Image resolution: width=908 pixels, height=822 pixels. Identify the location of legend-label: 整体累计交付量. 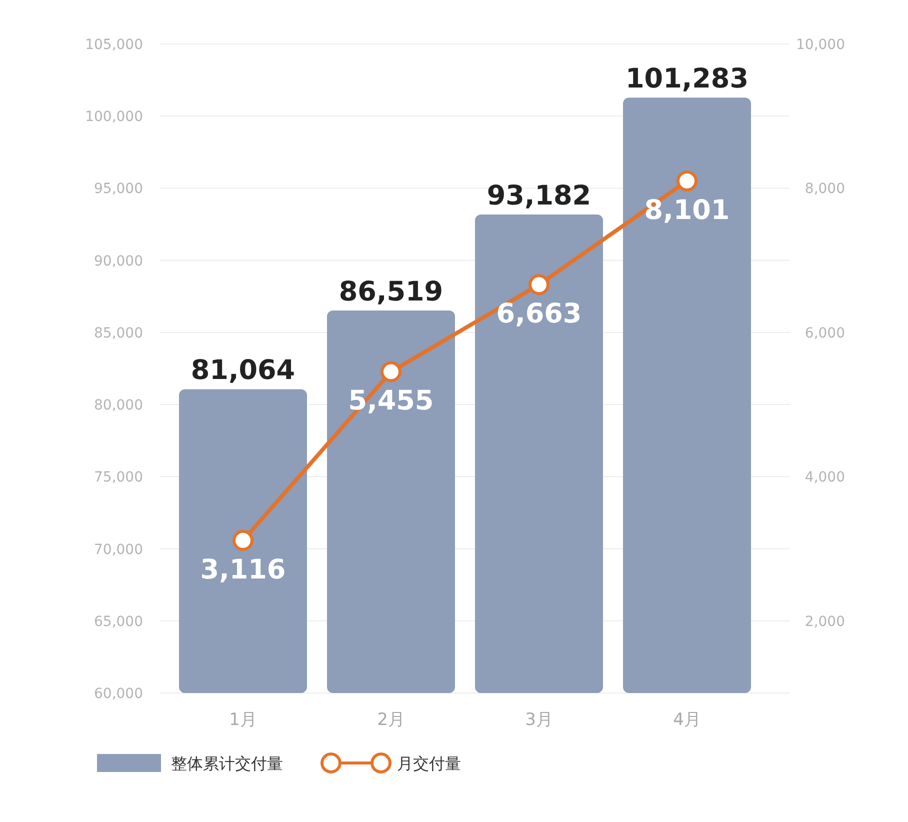
(227, 763).